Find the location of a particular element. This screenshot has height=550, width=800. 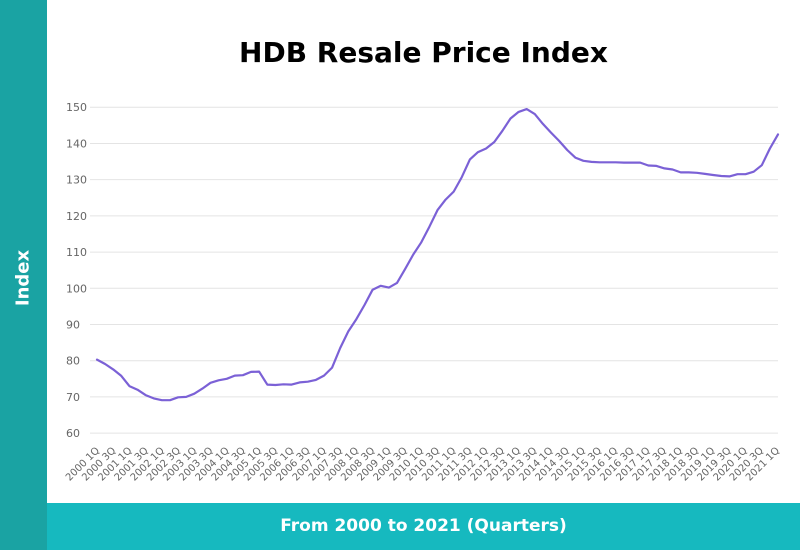

y-tick-label: 70 is located at coordinates (73, 397).